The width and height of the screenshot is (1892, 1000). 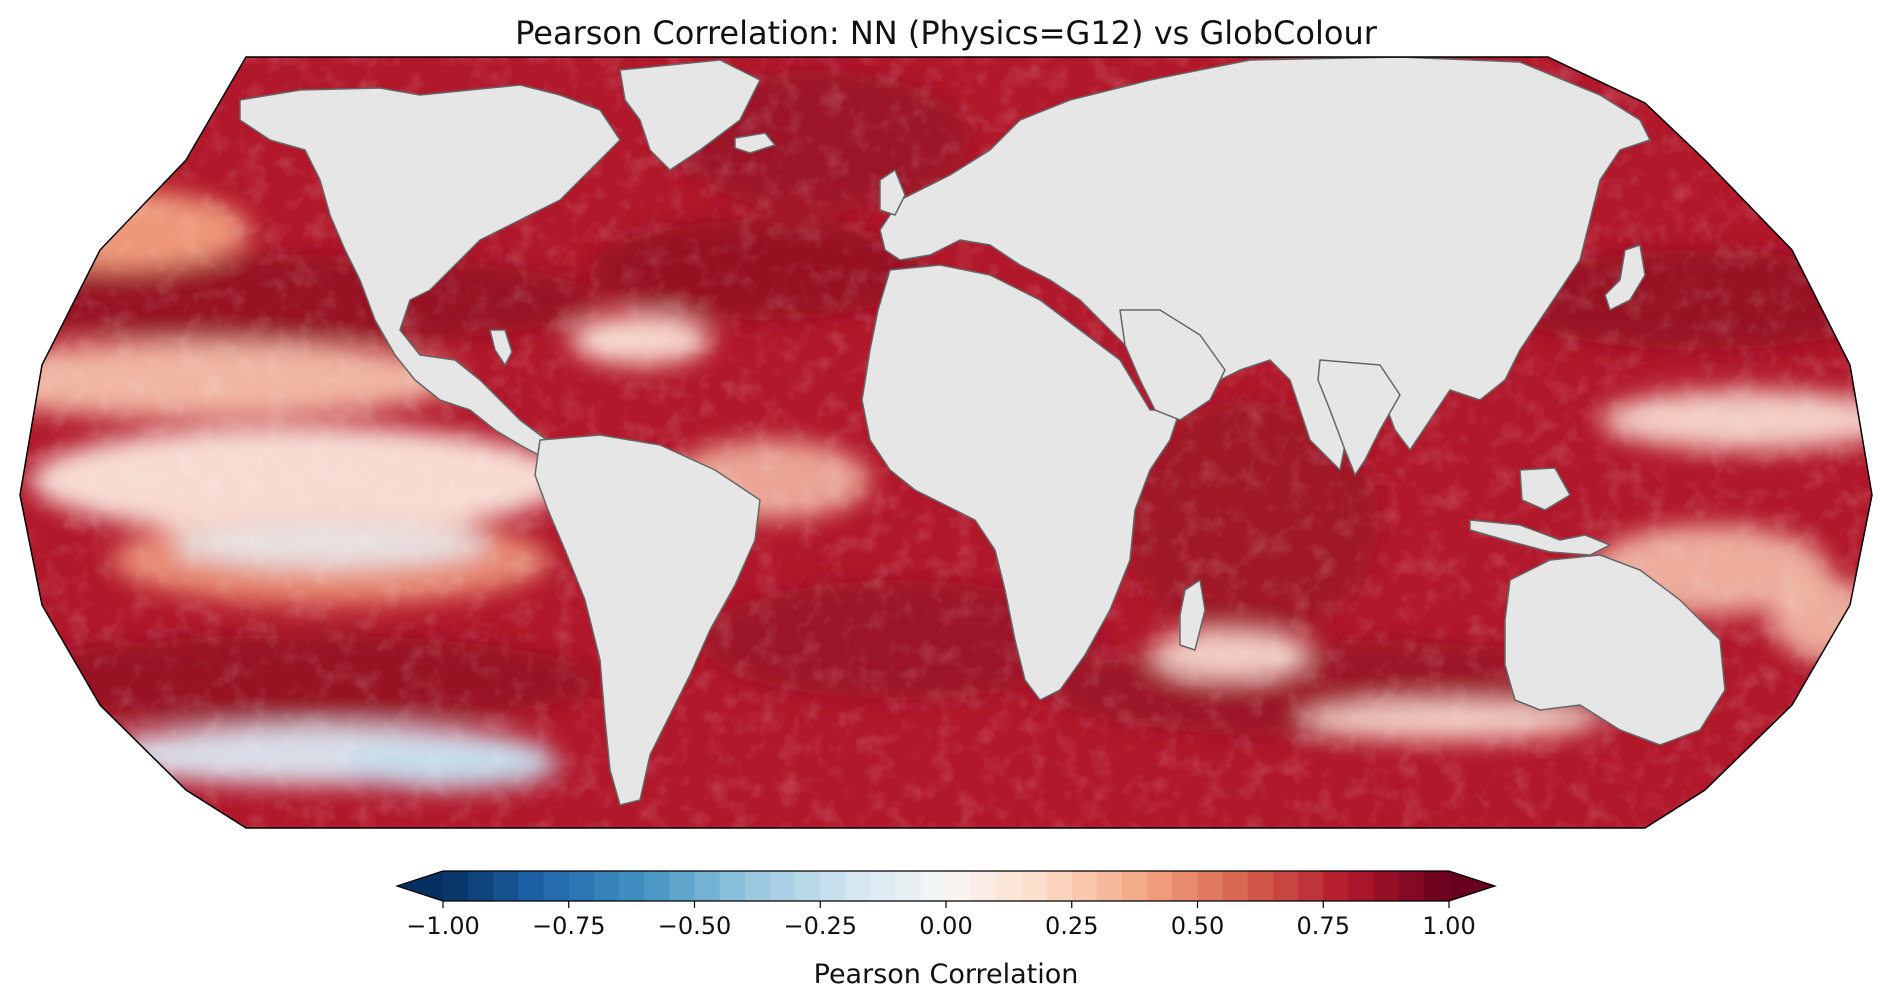 I want to click on colorbar-tick-label: 0.50, so click(x=1197, y=926).